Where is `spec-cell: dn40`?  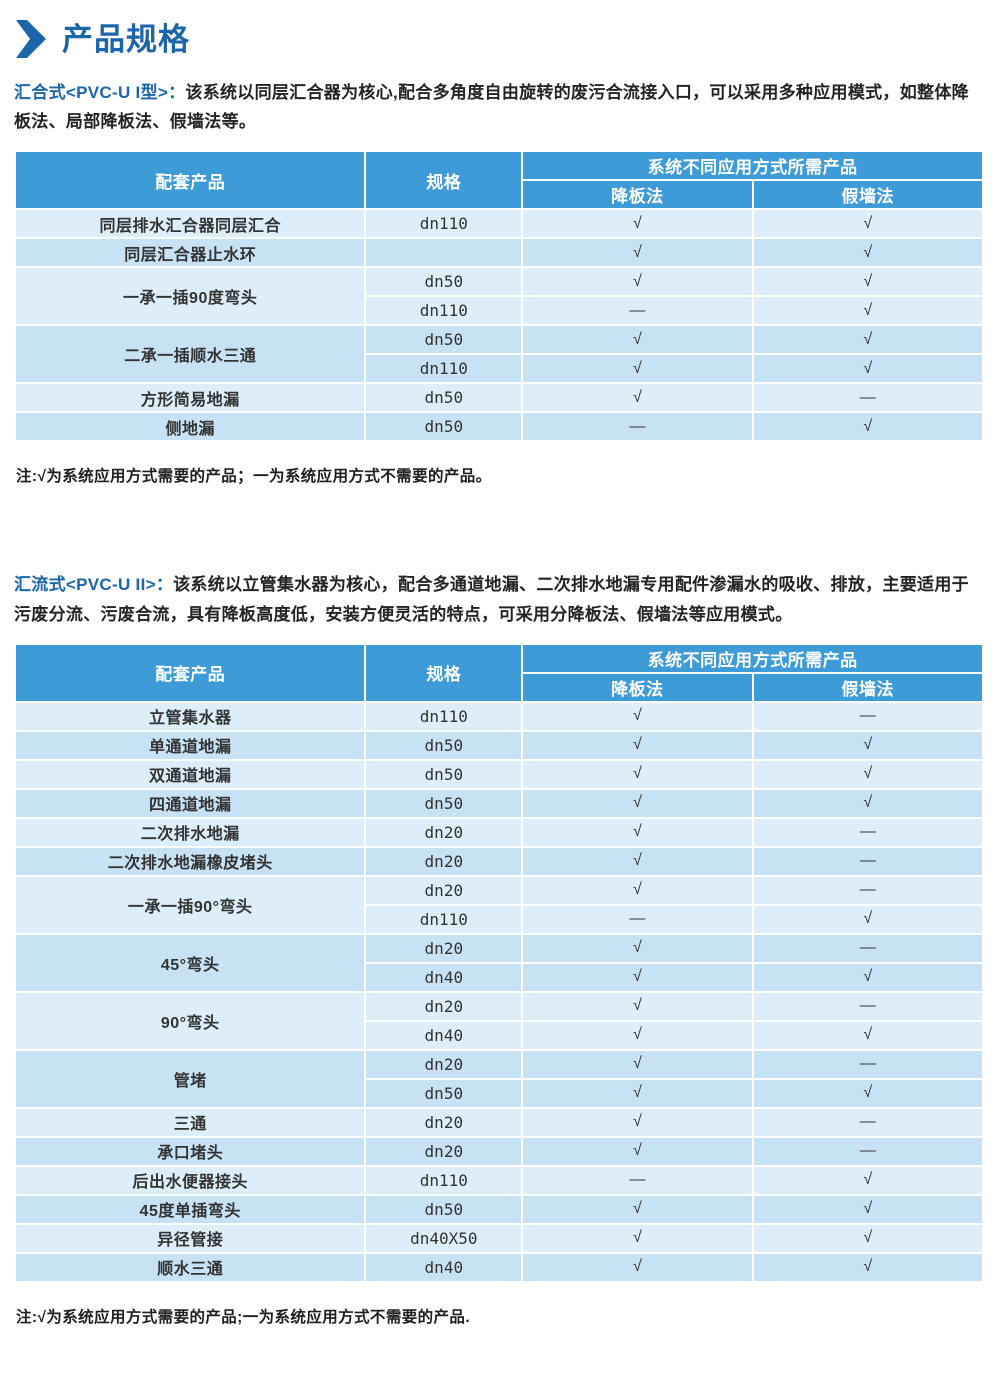
spec-cell: dn40 is located at coordinates (444, 1267).